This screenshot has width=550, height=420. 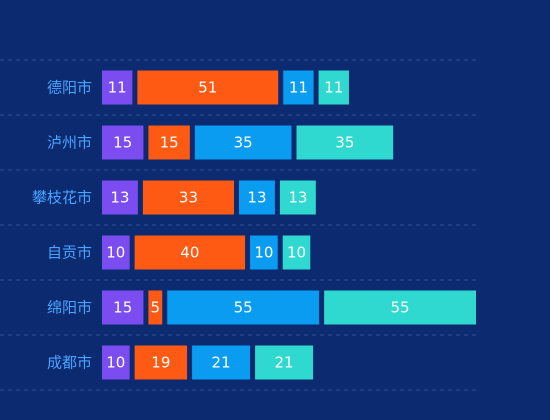 I want to click on bar-value-label: 5, so click(x=156, y=308).